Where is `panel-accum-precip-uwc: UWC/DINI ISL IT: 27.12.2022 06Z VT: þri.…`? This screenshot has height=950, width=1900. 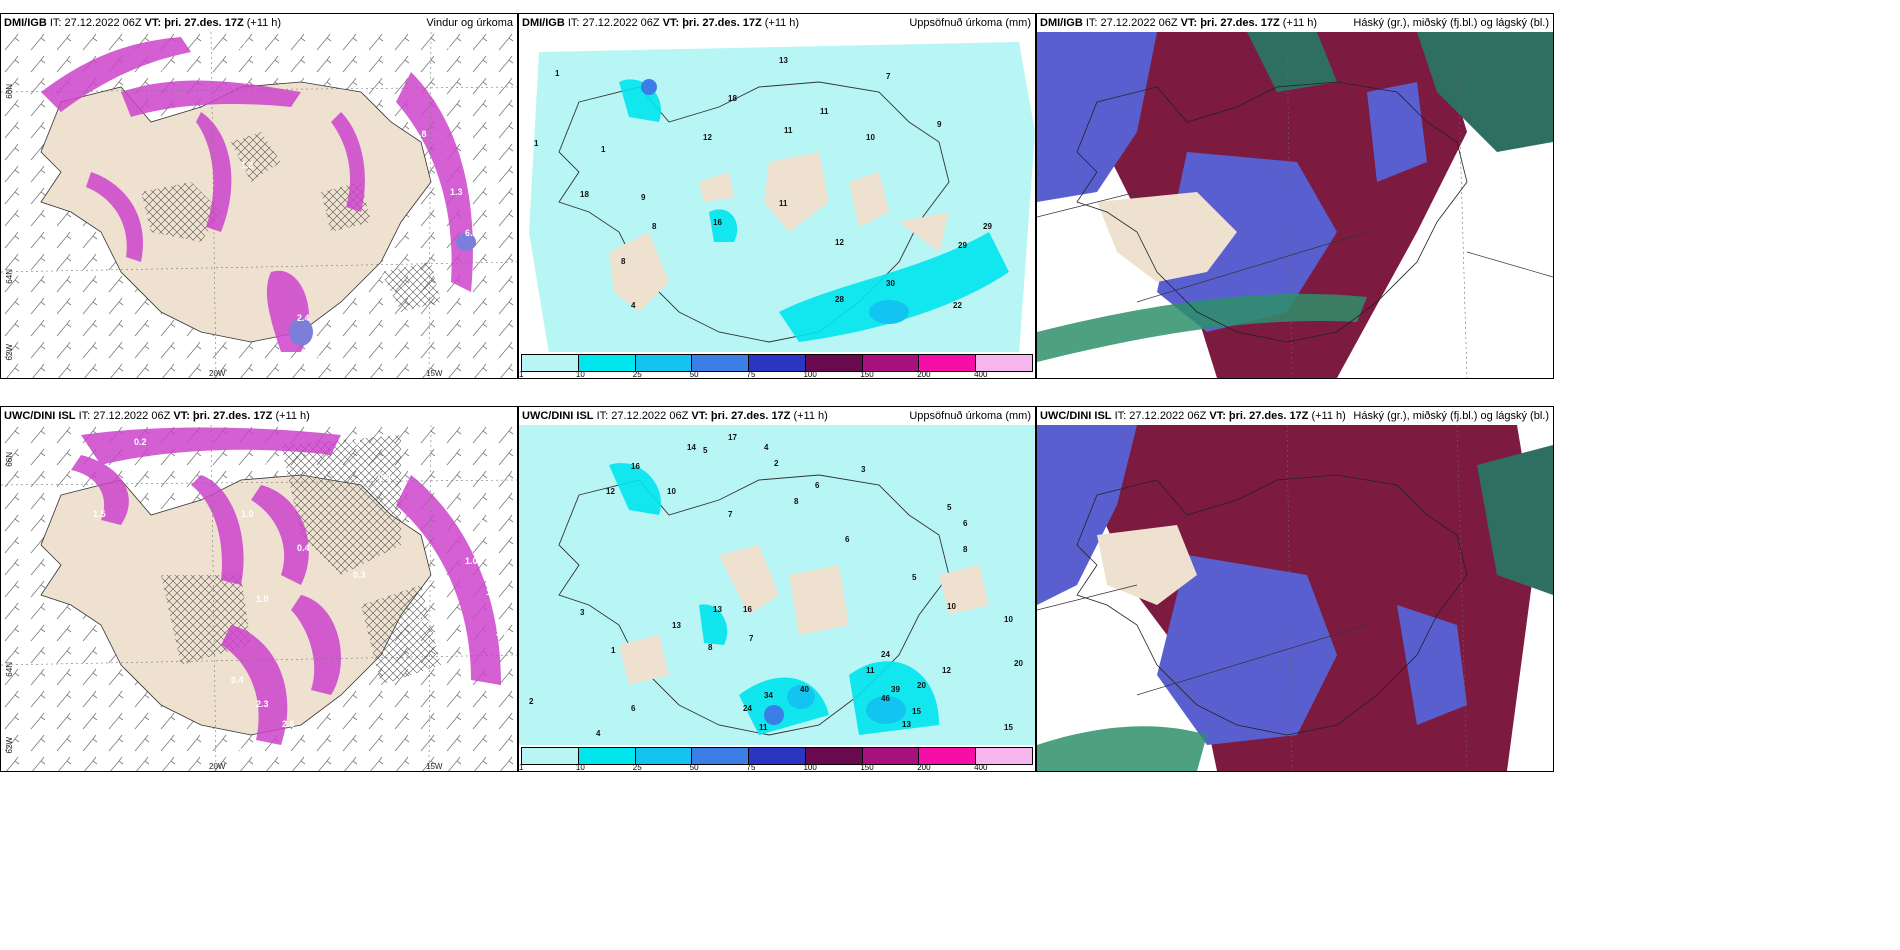 panel-accum-precip-uwc: UWC/DINI ISL IT: 27.12.2022 06Z VT: þri.… is located at coordinates (777, 589).